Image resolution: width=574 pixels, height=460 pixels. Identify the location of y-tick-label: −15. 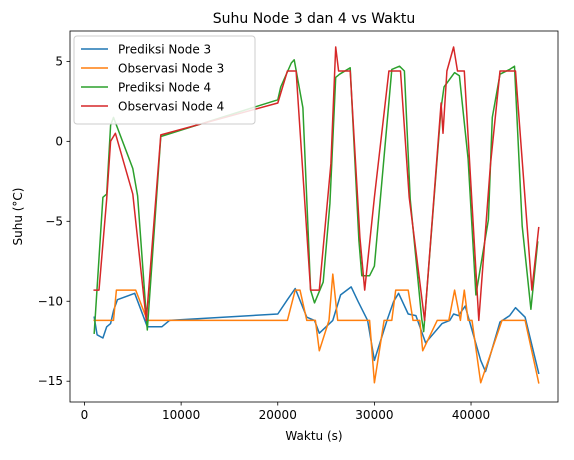
(50, 381).